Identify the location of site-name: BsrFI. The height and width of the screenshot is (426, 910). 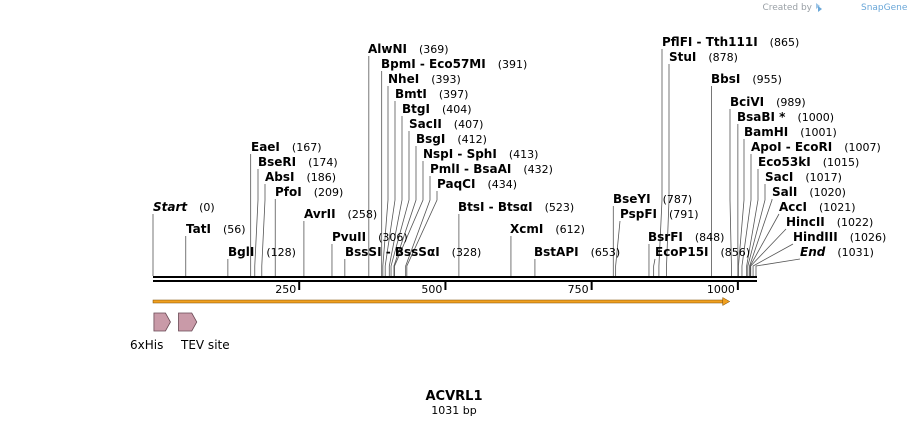
(665, 237).